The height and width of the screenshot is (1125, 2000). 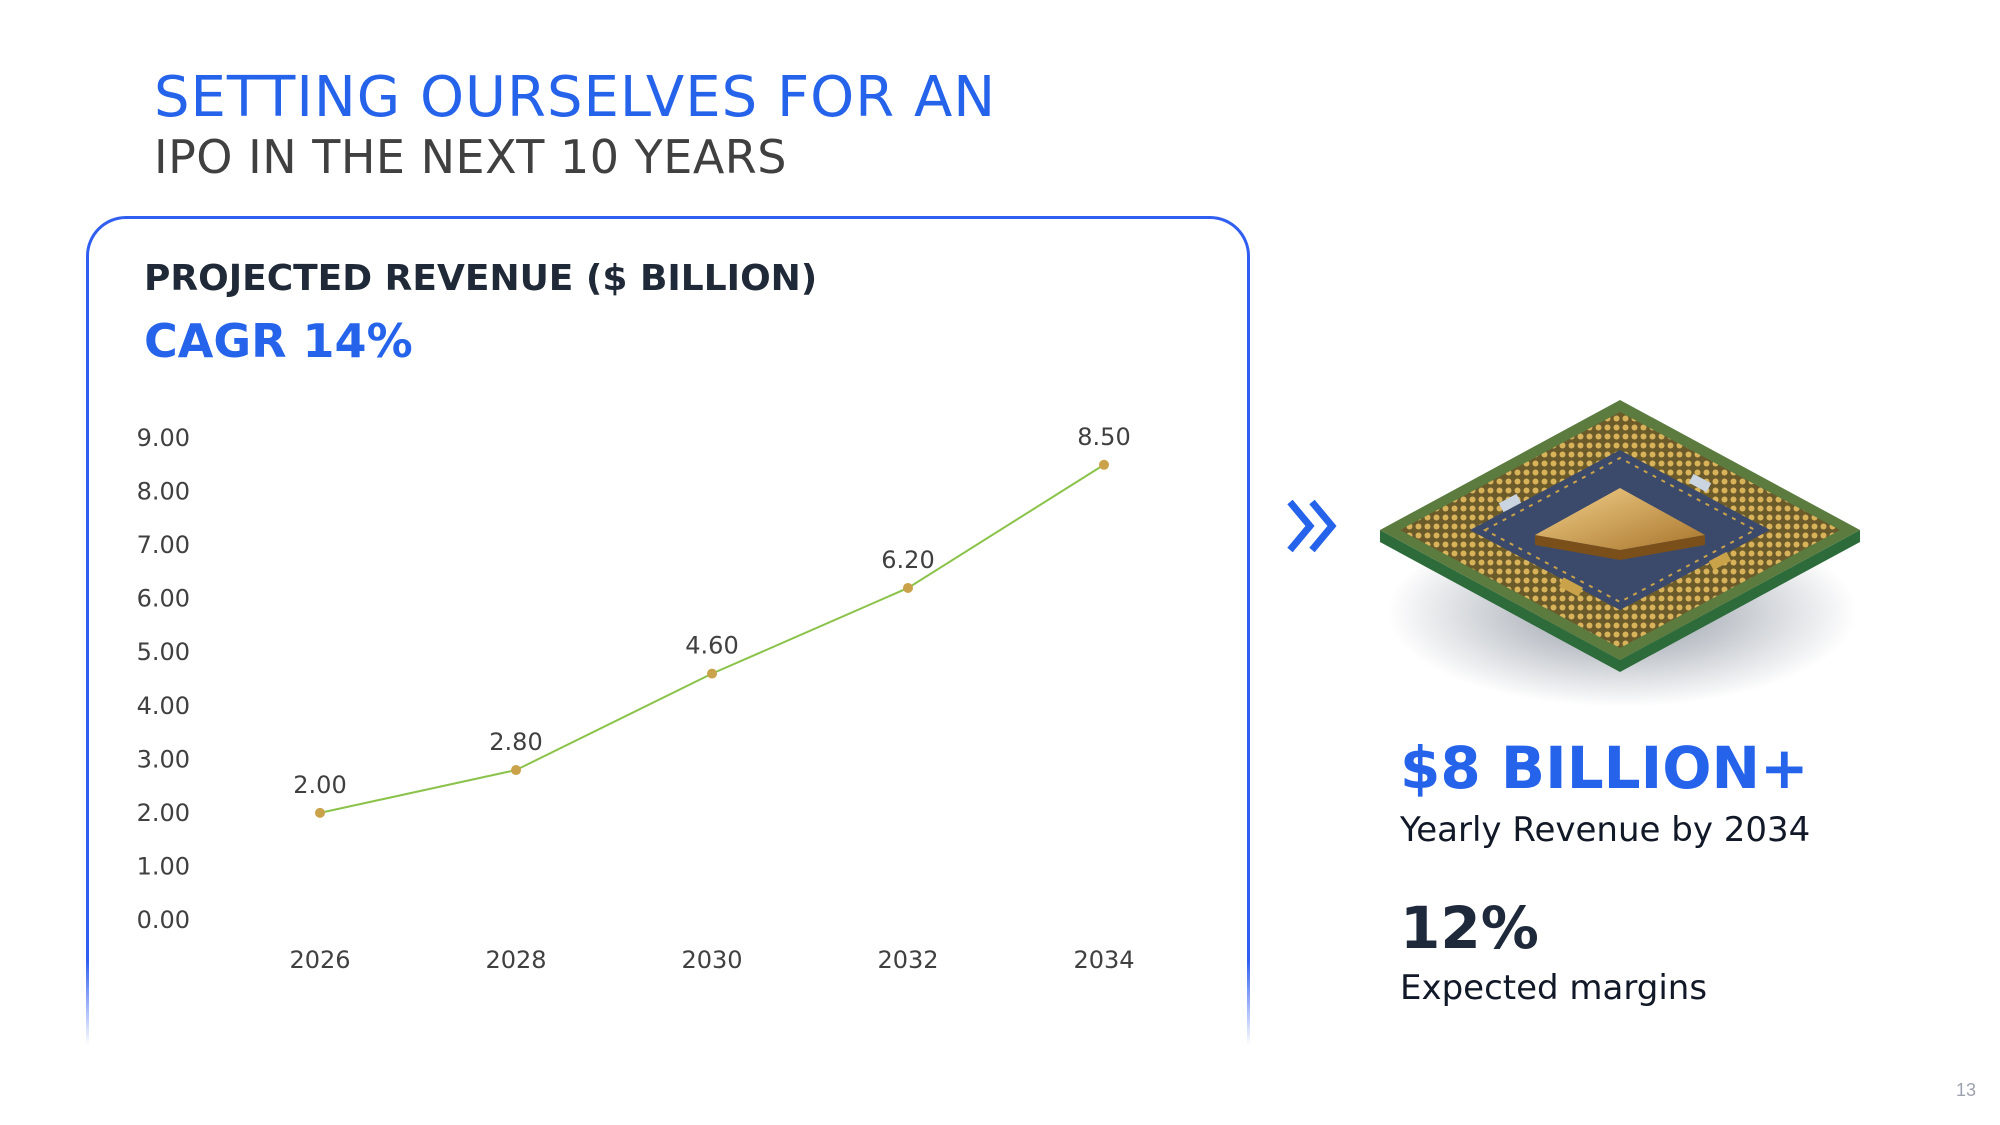 I want to click on x-tick-label: 2034, so click(x=1103, y=960).